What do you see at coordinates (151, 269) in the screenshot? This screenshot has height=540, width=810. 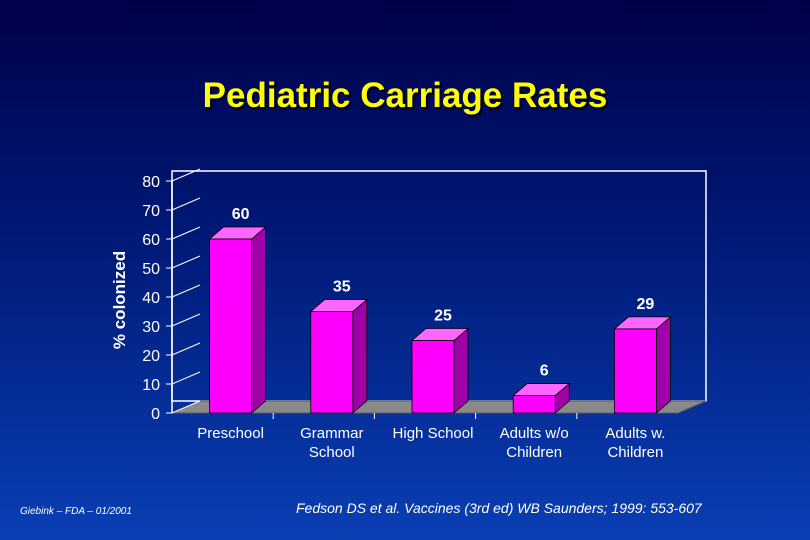 I see `y-tick-label: 50` at bounding box center [151, 269].